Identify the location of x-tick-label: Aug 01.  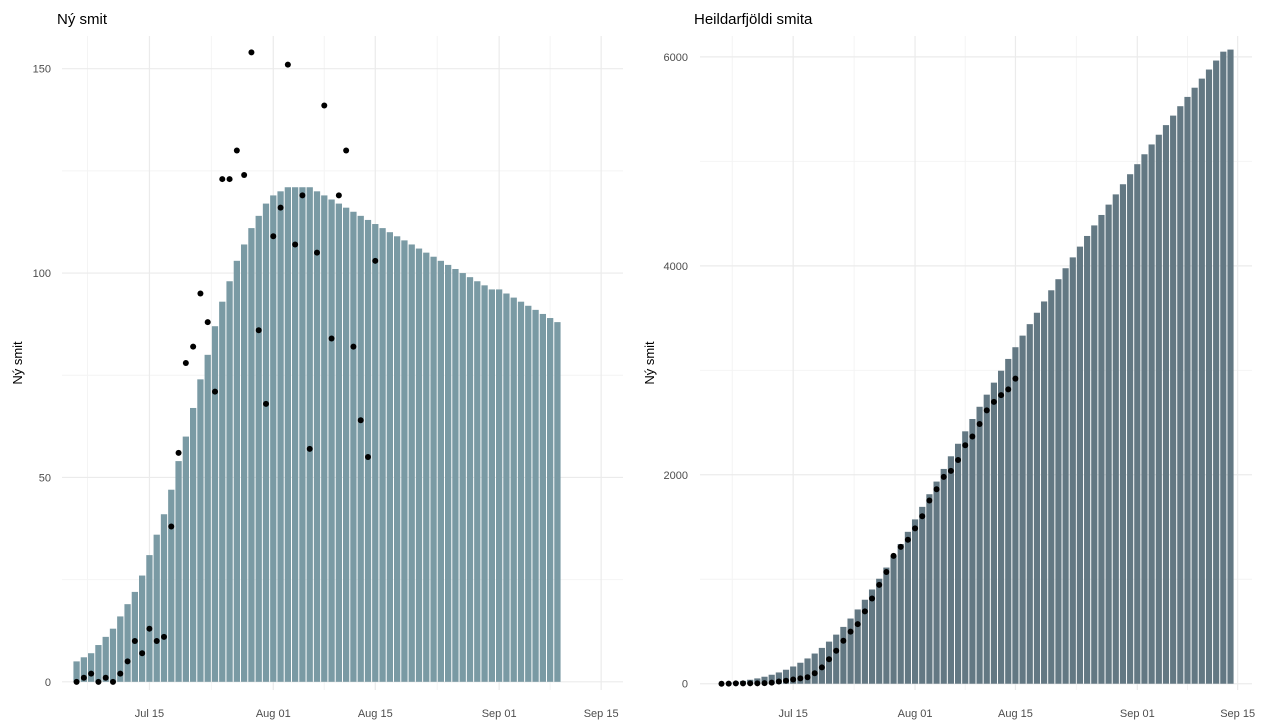
(915, 714).